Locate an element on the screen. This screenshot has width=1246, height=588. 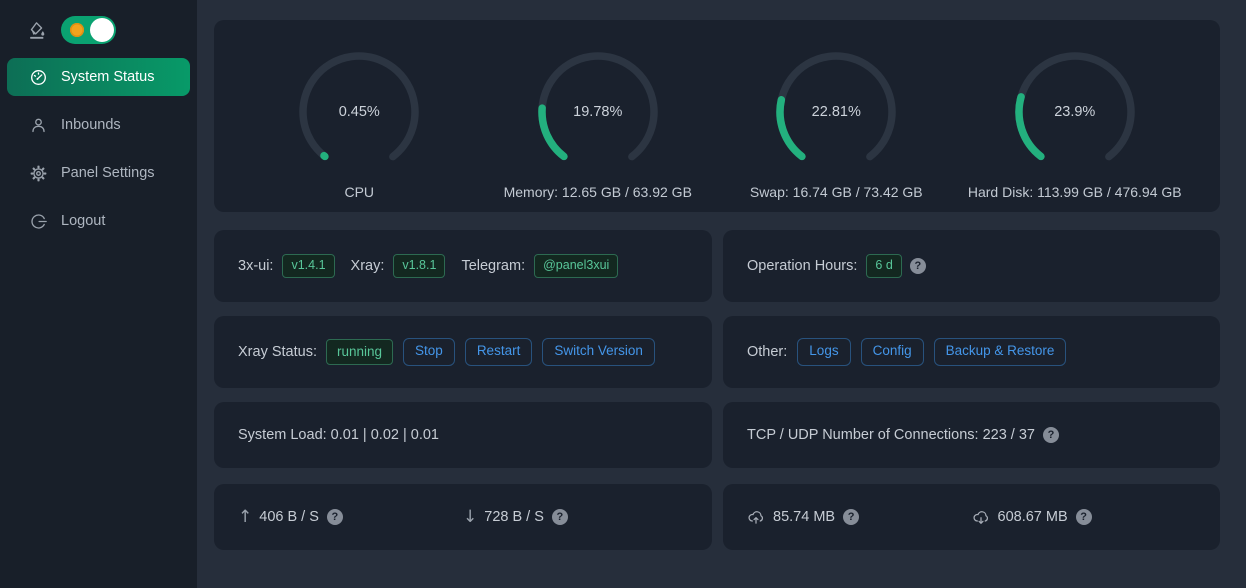
sidebar-item-label: Inbounds is located at coordinates (91, 125).